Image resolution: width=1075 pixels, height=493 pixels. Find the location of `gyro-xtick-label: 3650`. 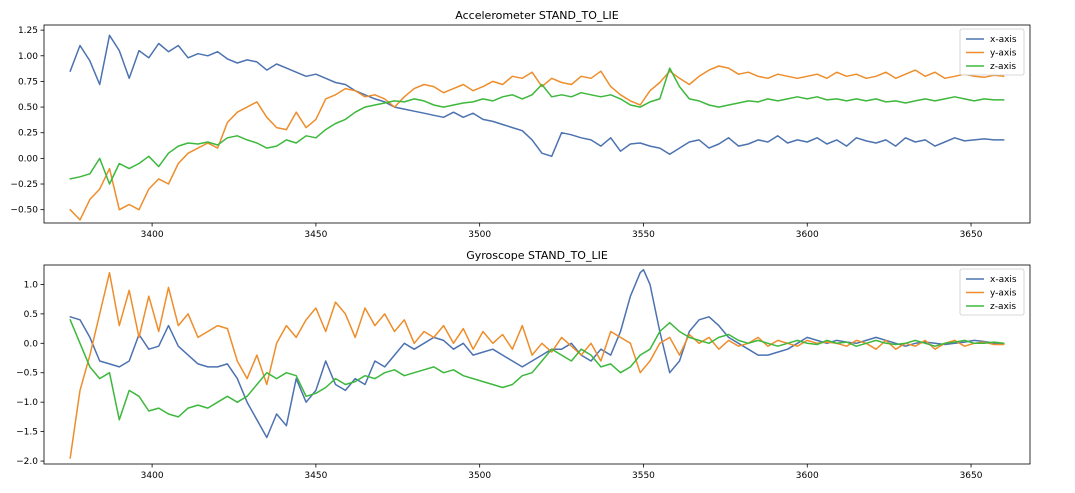

gyro-xtick-label: 3650 is located at coordinates (971, 476).